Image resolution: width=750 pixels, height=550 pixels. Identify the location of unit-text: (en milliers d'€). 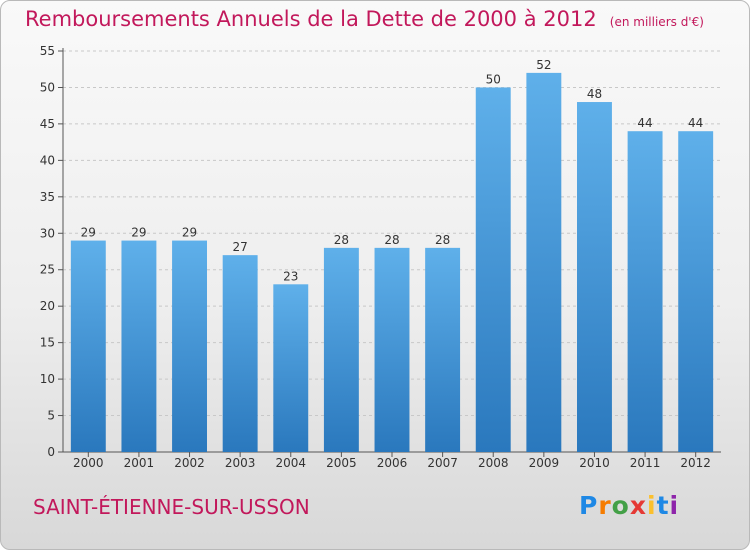
(656, 22).